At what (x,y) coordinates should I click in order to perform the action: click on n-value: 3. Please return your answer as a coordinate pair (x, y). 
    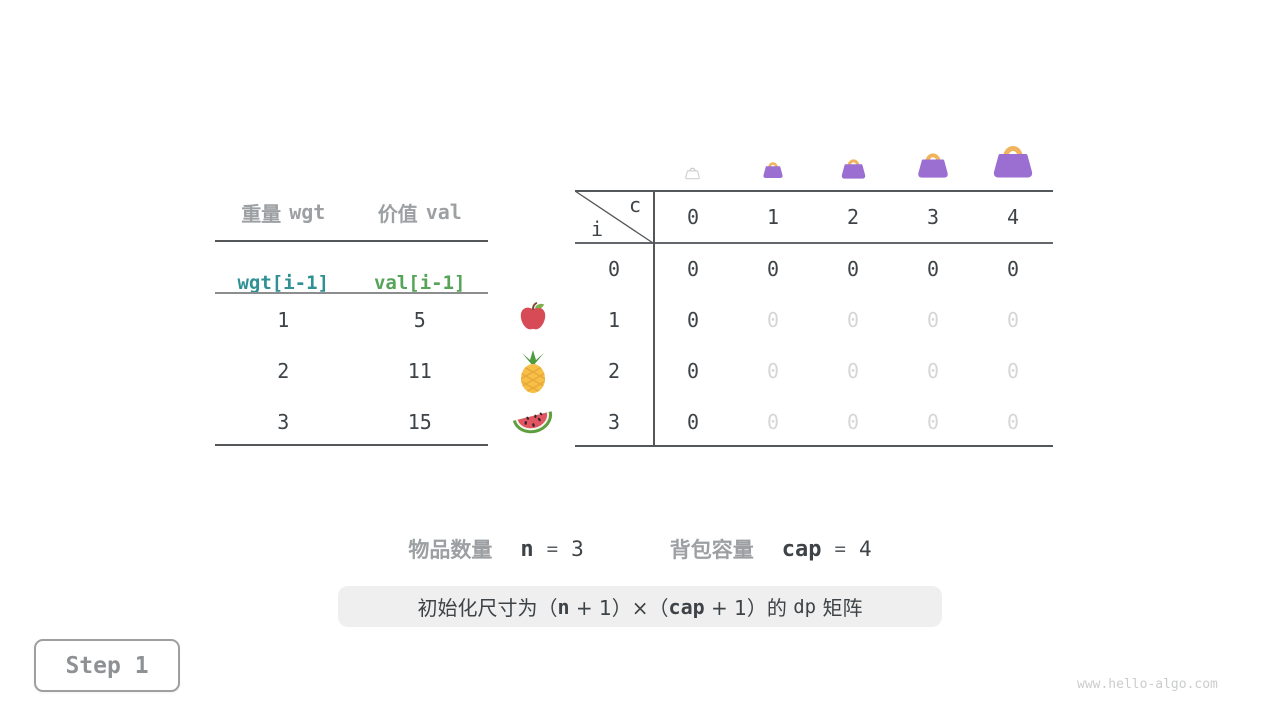
    Looking at the image, I should click on (577, 549).